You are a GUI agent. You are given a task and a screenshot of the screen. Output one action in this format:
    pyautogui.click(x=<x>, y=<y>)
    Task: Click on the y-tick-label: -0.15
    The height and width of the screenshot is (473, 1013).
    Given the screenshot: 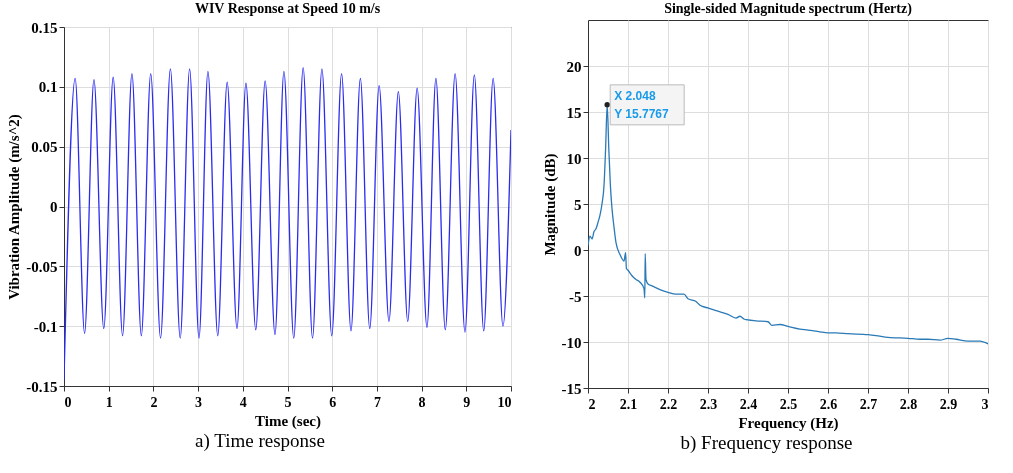 What is the action you would take?
    pyautogui.click(x=41, y=386)
    